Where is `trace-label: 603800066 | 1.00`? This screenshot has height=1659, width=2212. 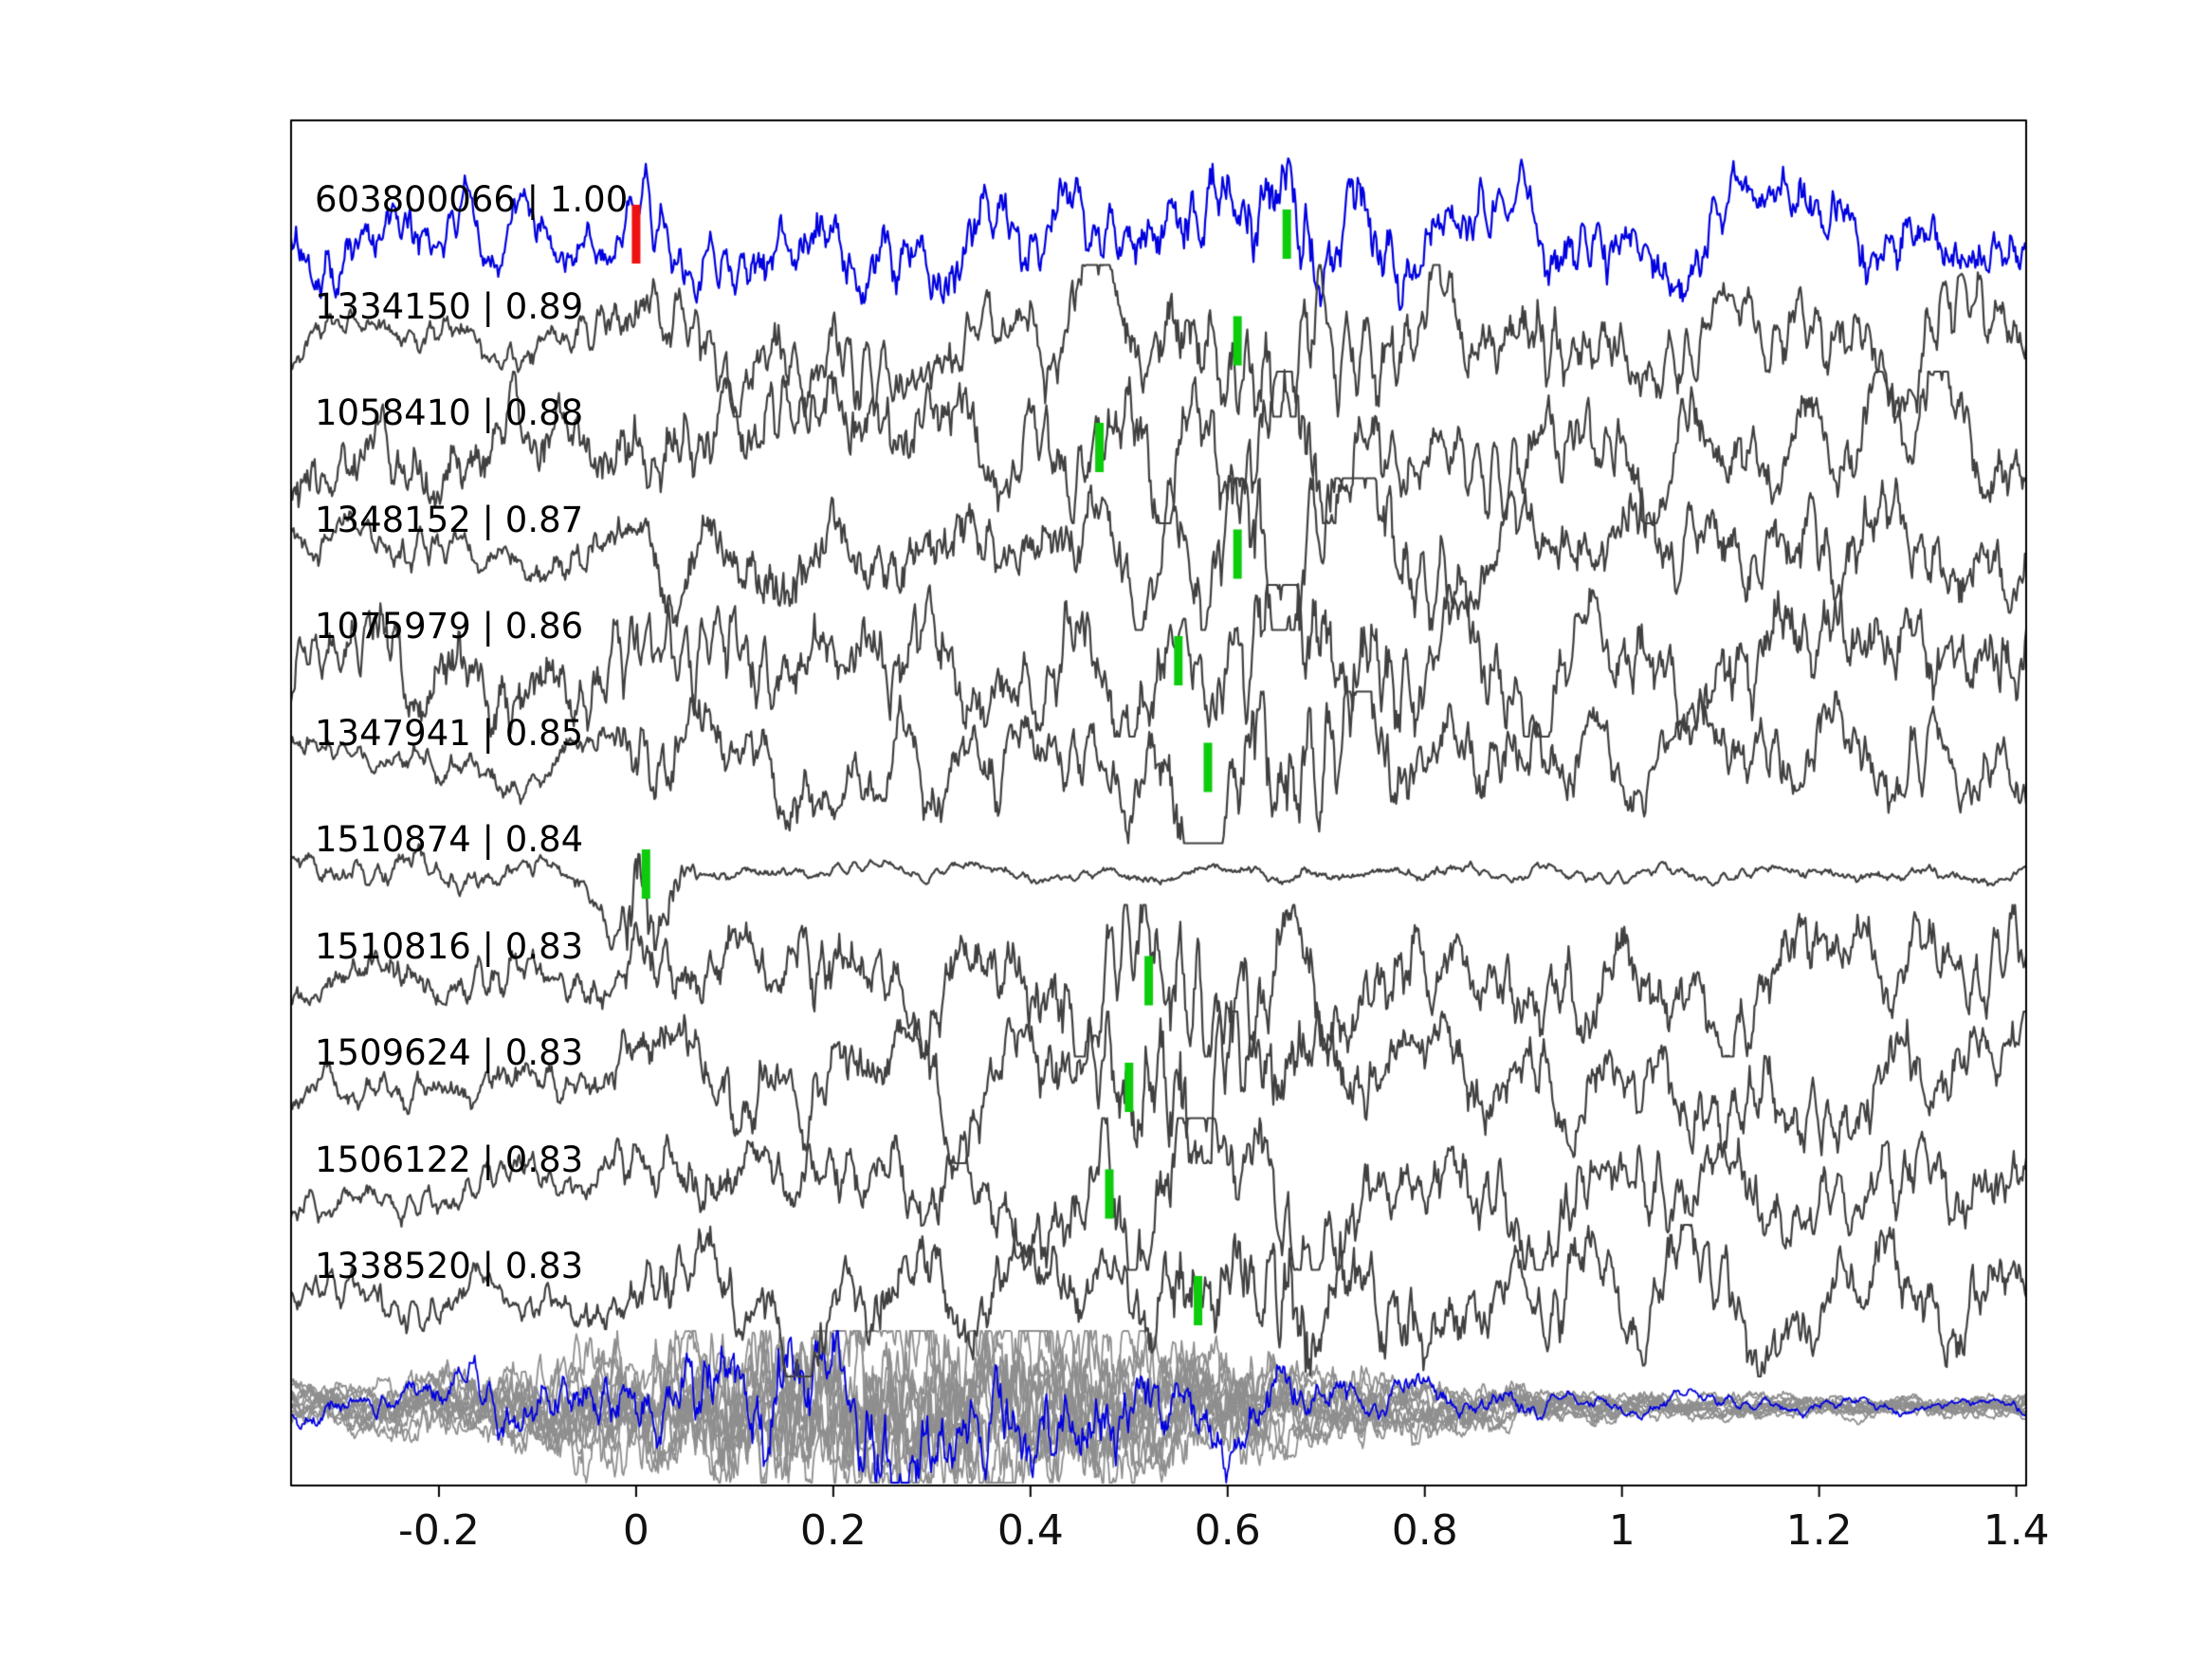
trace-label: 603800066 | 1.00 is located at coordinates (472, 199).